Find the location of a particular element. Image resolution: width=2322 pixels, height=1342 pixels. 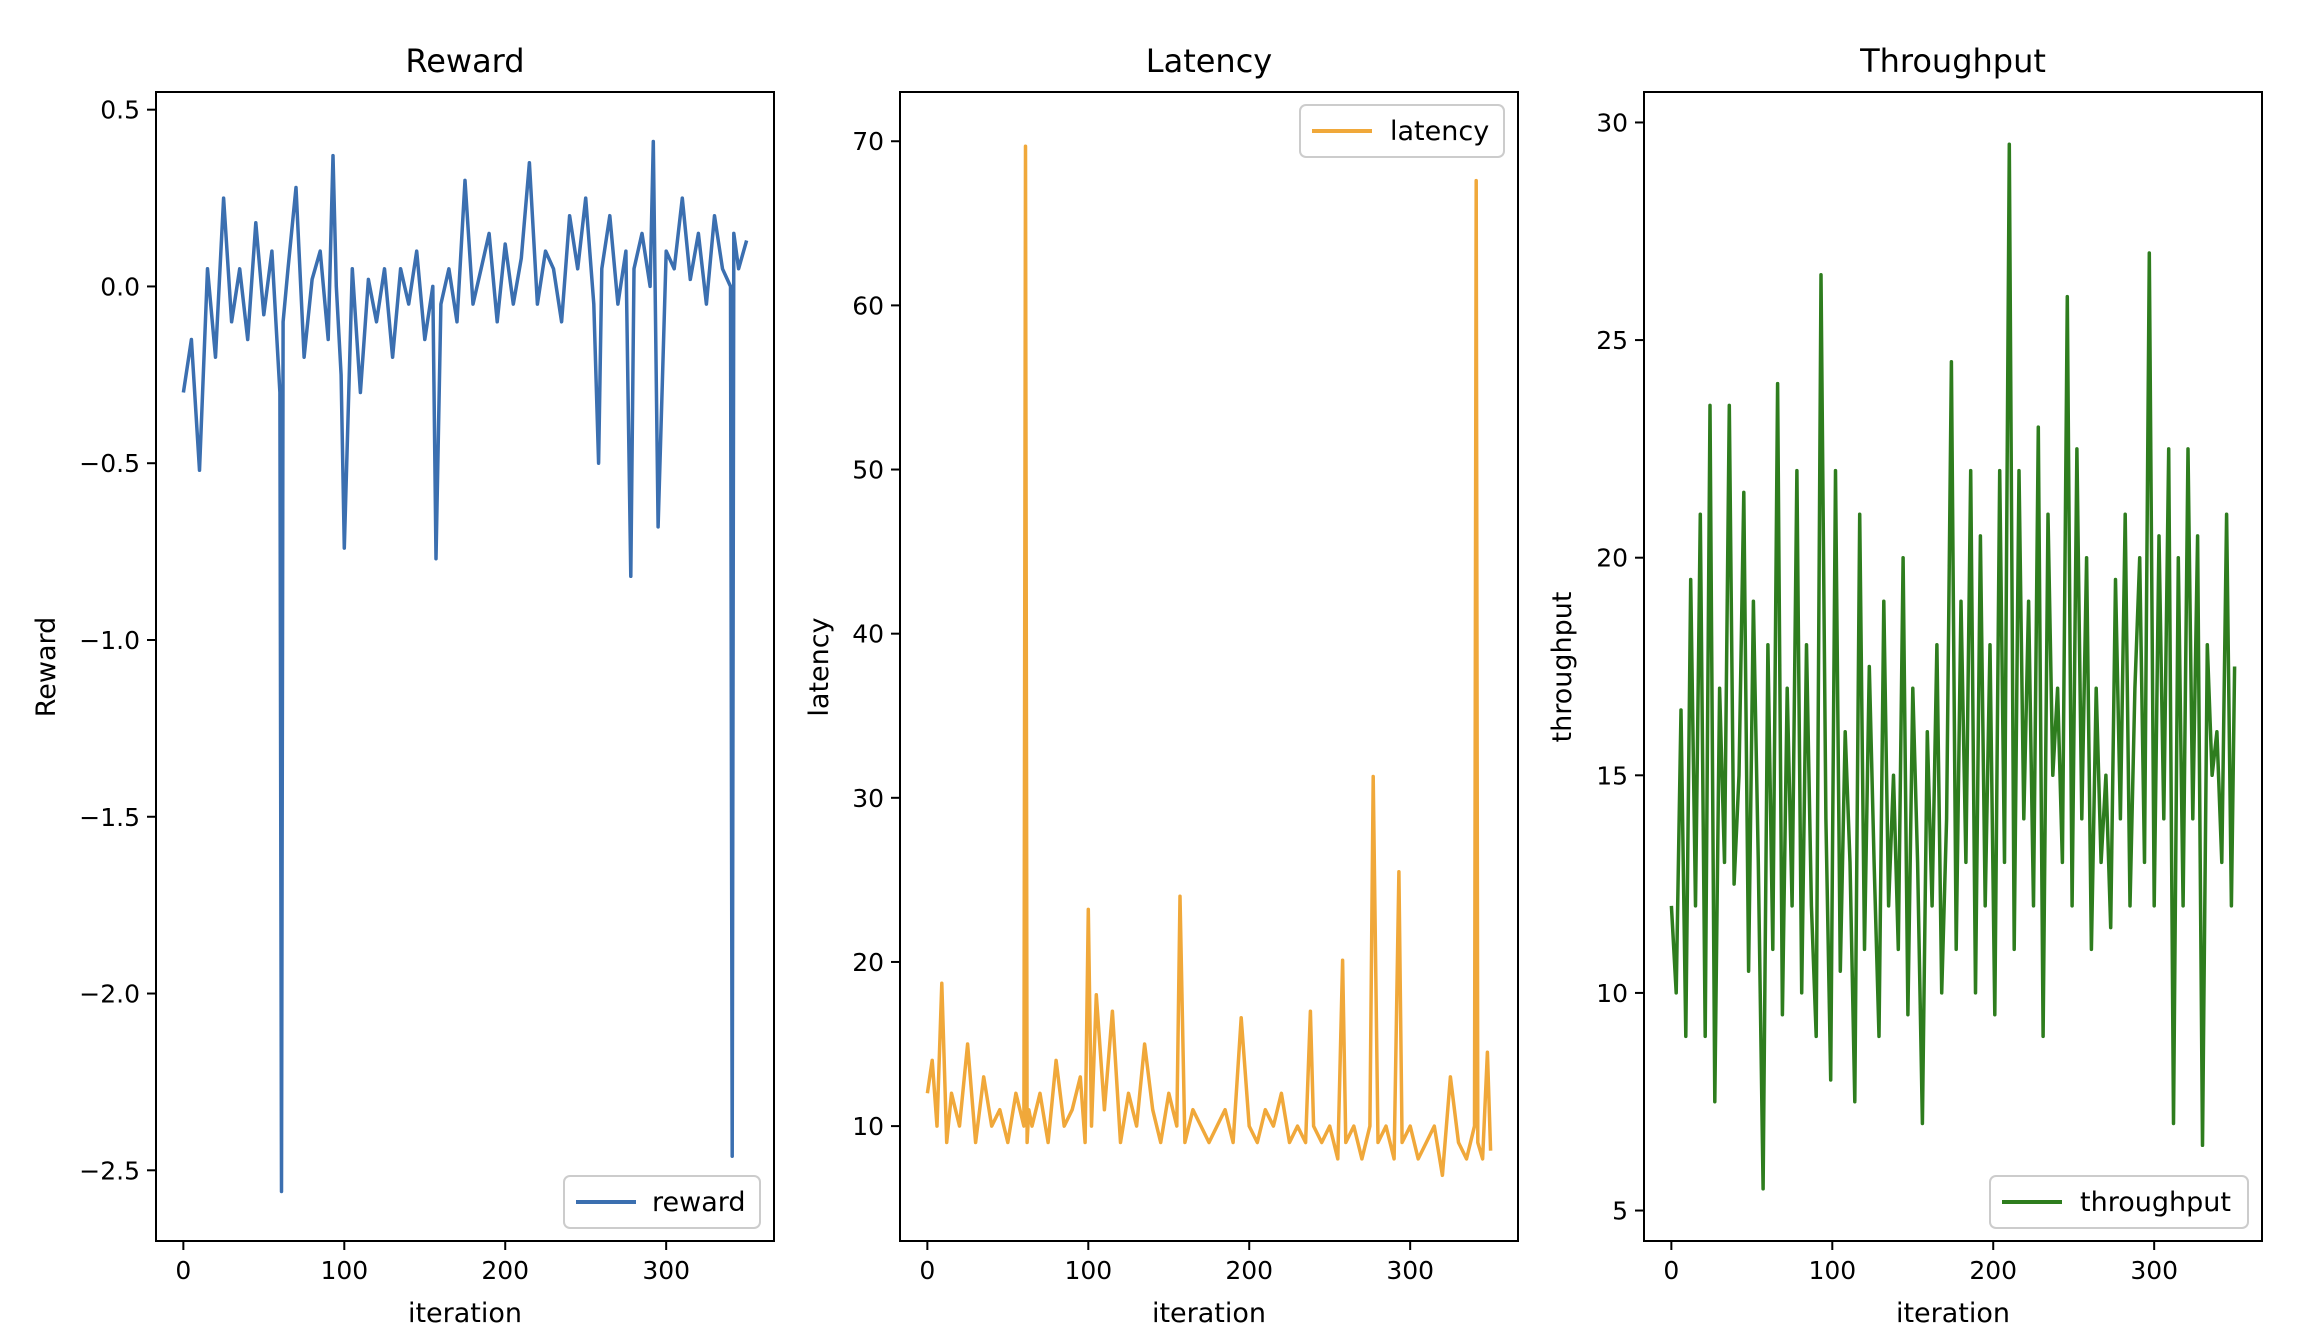

throughput-xlabel: iteration is located at coordinates (1953, 1313).